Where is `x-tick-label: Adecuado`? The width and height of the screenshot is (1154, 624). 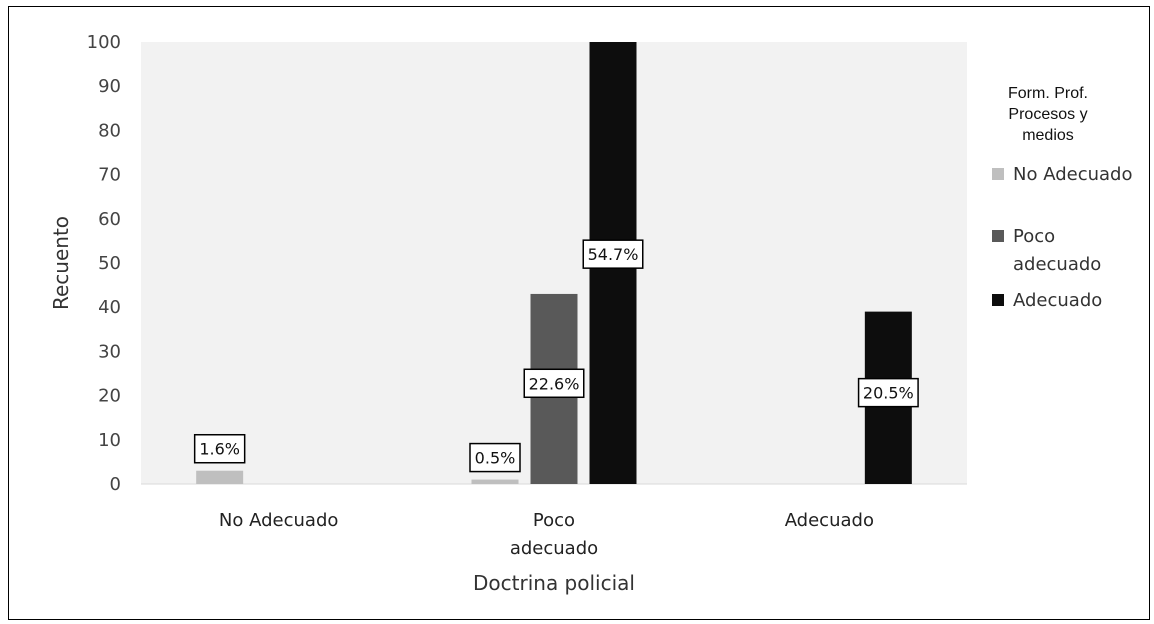
x-tick-label: Adecuado is located at coordinates (829, 520).